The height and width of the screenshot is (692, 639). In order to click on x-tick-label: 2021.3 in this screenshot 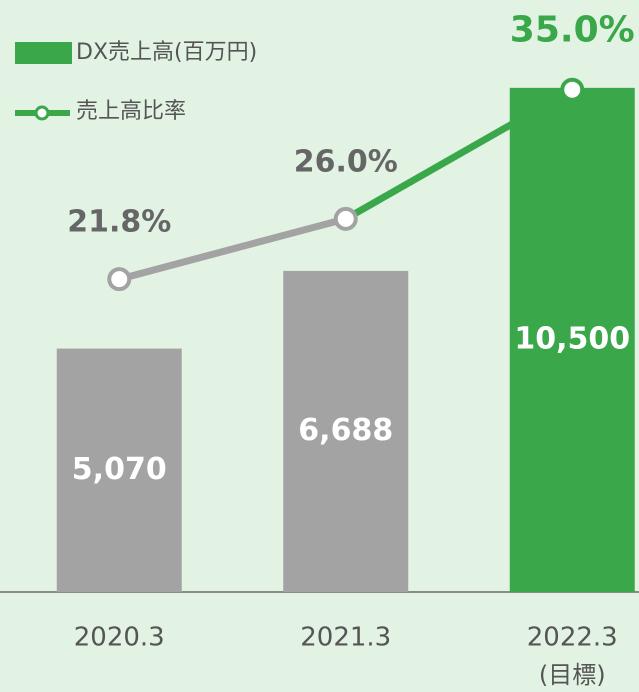, I will do `click(345, 638)`.